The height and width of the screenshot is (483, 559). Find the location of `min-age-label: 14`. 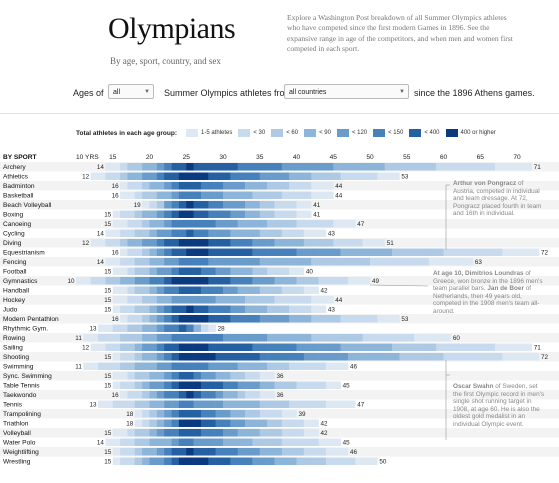

min-age-label: 14 is located at coordinates (101, 262).